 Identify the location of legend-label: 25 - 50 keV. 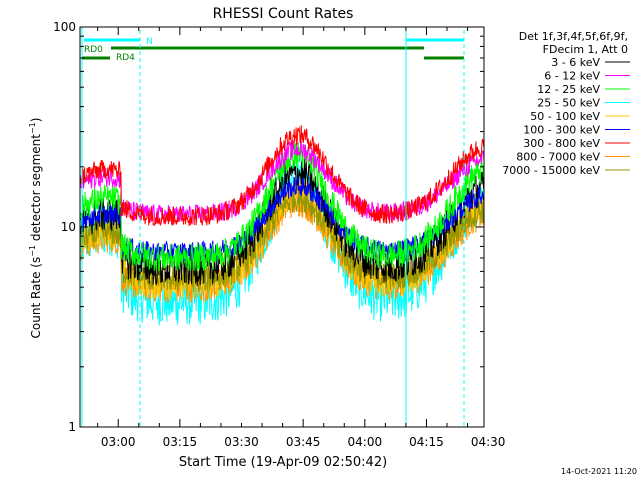
(568, 103).